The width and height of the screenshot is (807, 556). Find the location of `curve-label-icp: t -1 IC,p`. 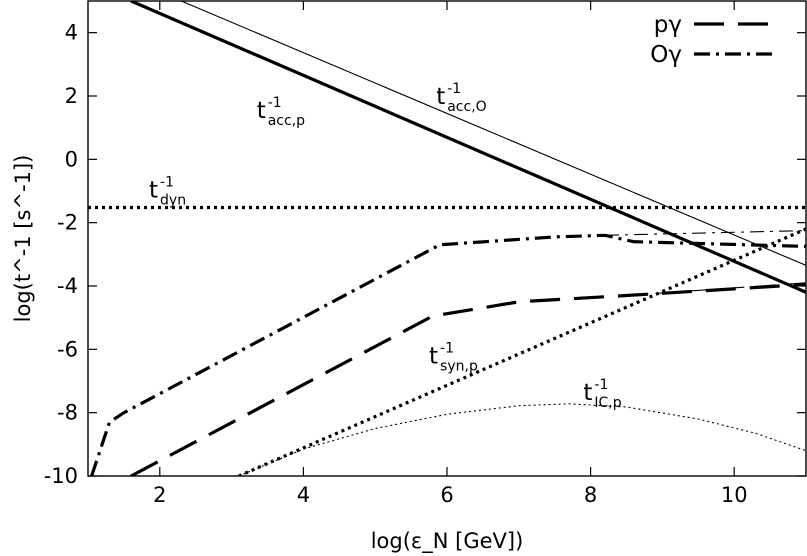

curve-label-icp: t -1 IC,p is located at coordinates (602, 394).